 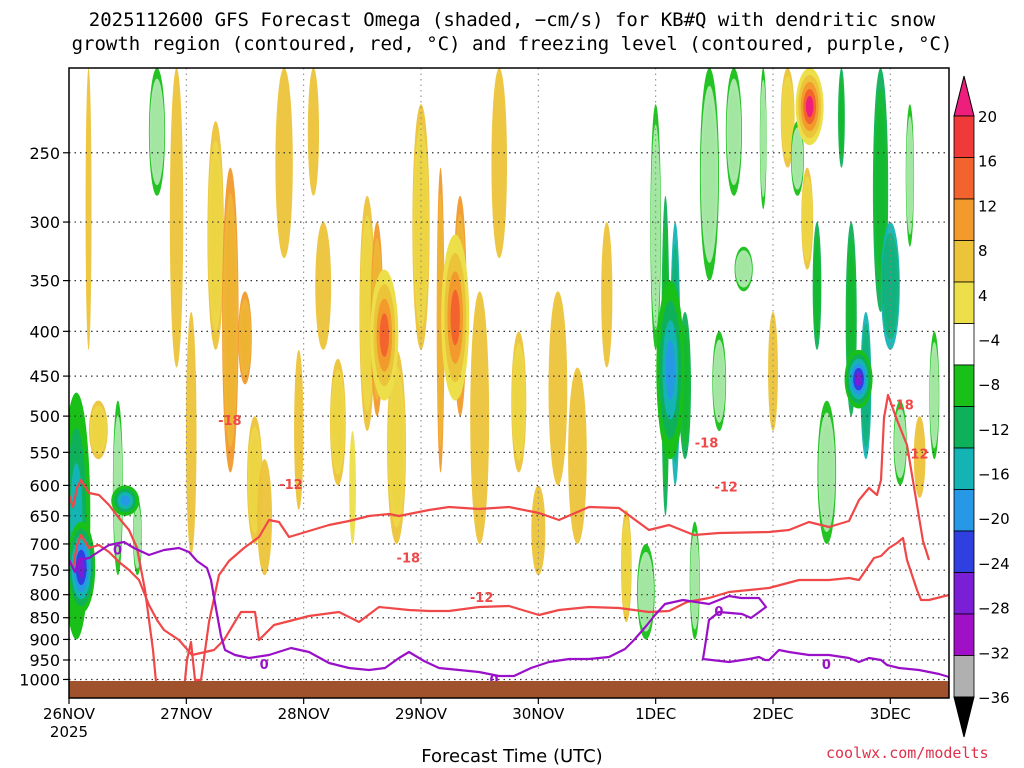 I want to click on y-tick-label: 1000, so click(x=39, y=679).